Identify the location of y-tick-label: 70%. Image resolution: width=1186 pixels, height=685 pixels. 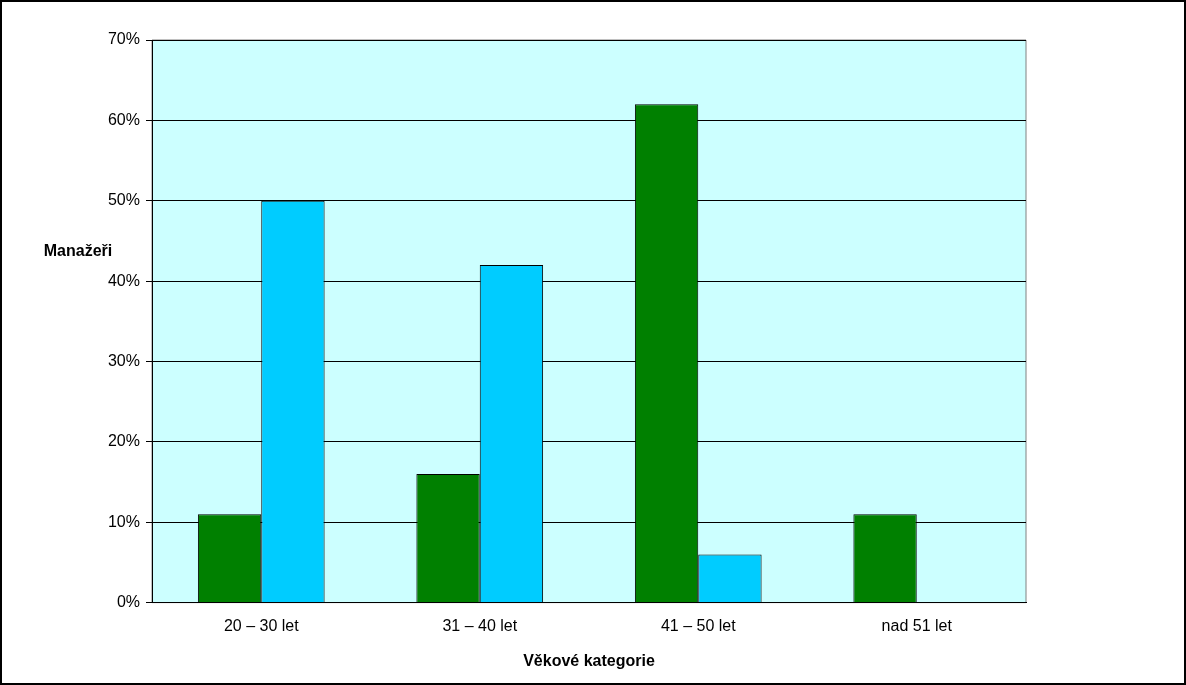
(123, 39).